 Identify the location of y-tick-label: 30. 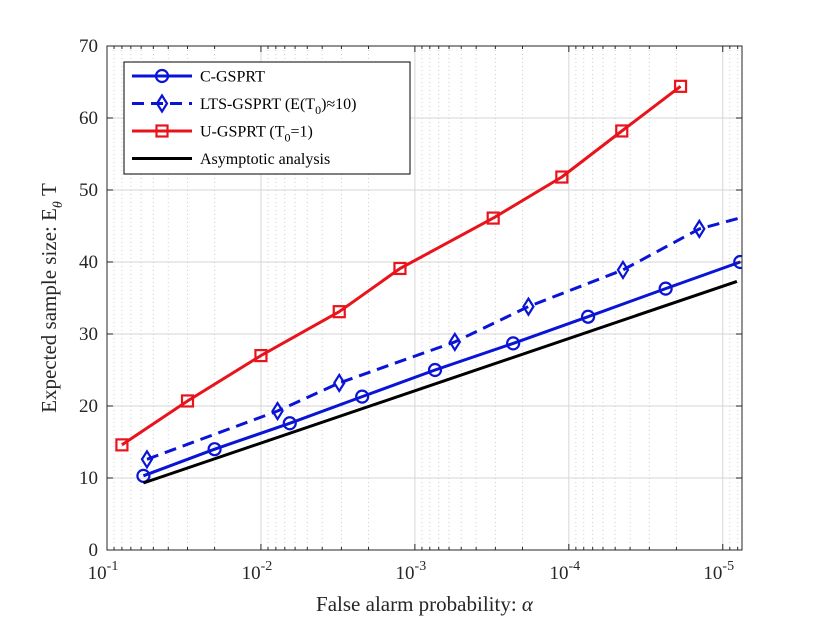
(88, 334).